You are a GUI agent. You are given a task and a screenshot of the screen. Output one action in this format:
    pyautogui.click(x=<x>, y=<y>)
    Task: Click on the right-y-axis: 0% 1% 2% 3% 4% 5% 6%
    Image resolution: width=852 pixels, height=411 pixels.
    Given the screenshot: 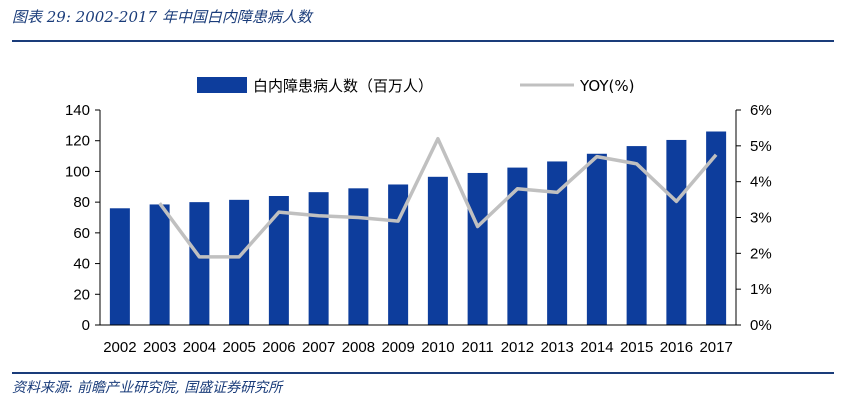 What is the action you would take?
    pyautogui.click(x=753, y=218)
    